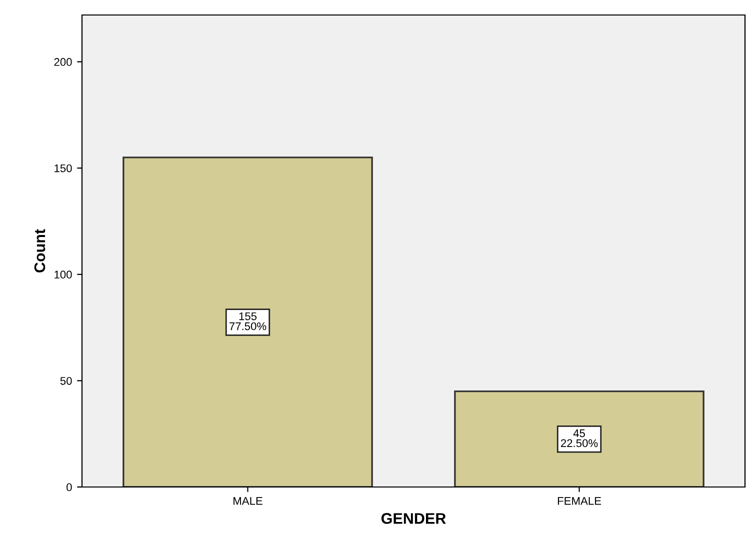 The width and height of the screenshot is (752, 554). Describe the element at coordinates (413, 518) in the screenshot. I see `x-axis-title: GENDER` at that location.